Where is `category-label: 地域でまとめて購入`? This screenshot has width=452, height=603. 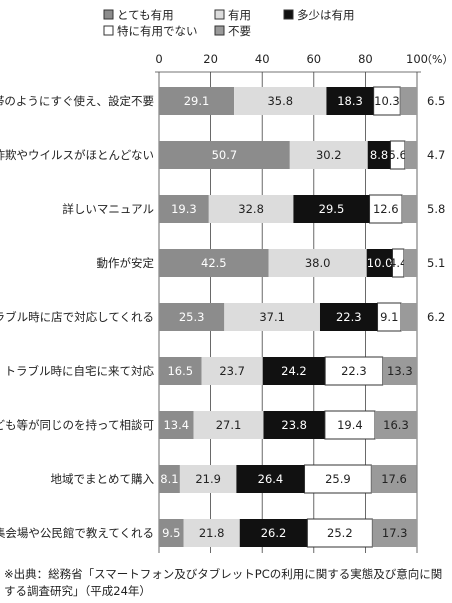
category-label: 地域でまとめて購入 is located at coordinates (103, 479).